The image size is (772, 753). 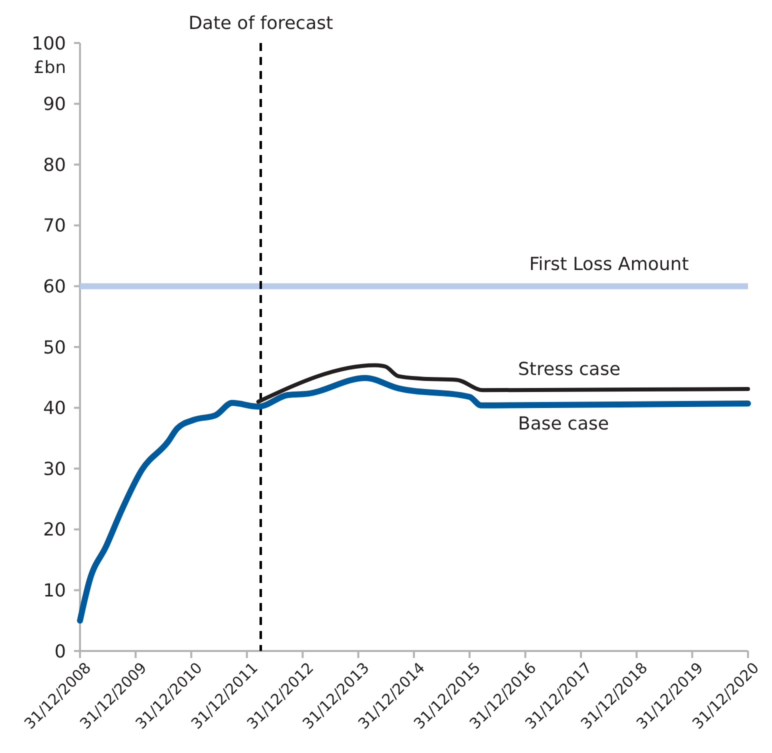 What do you see at coordinates (54, 226) in the screenshot?
I see `y-tick-label: 70` at bounding box center [54, 226].